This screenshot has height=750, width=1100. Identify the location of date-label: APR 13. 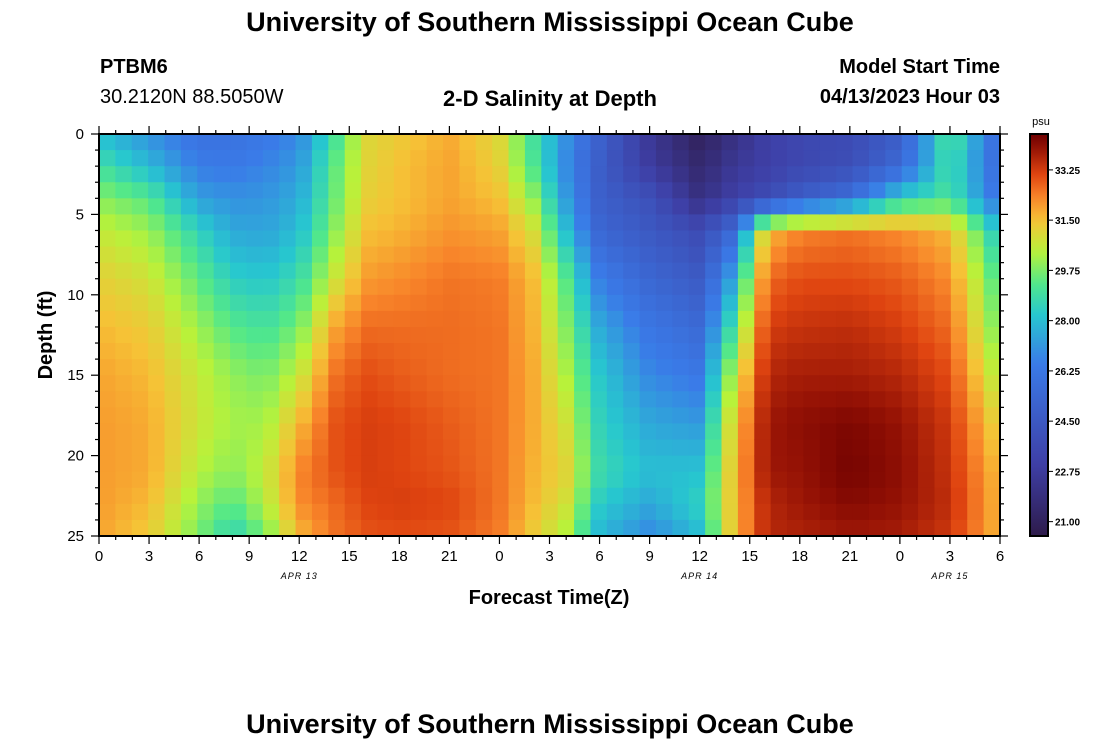
(299, 576).